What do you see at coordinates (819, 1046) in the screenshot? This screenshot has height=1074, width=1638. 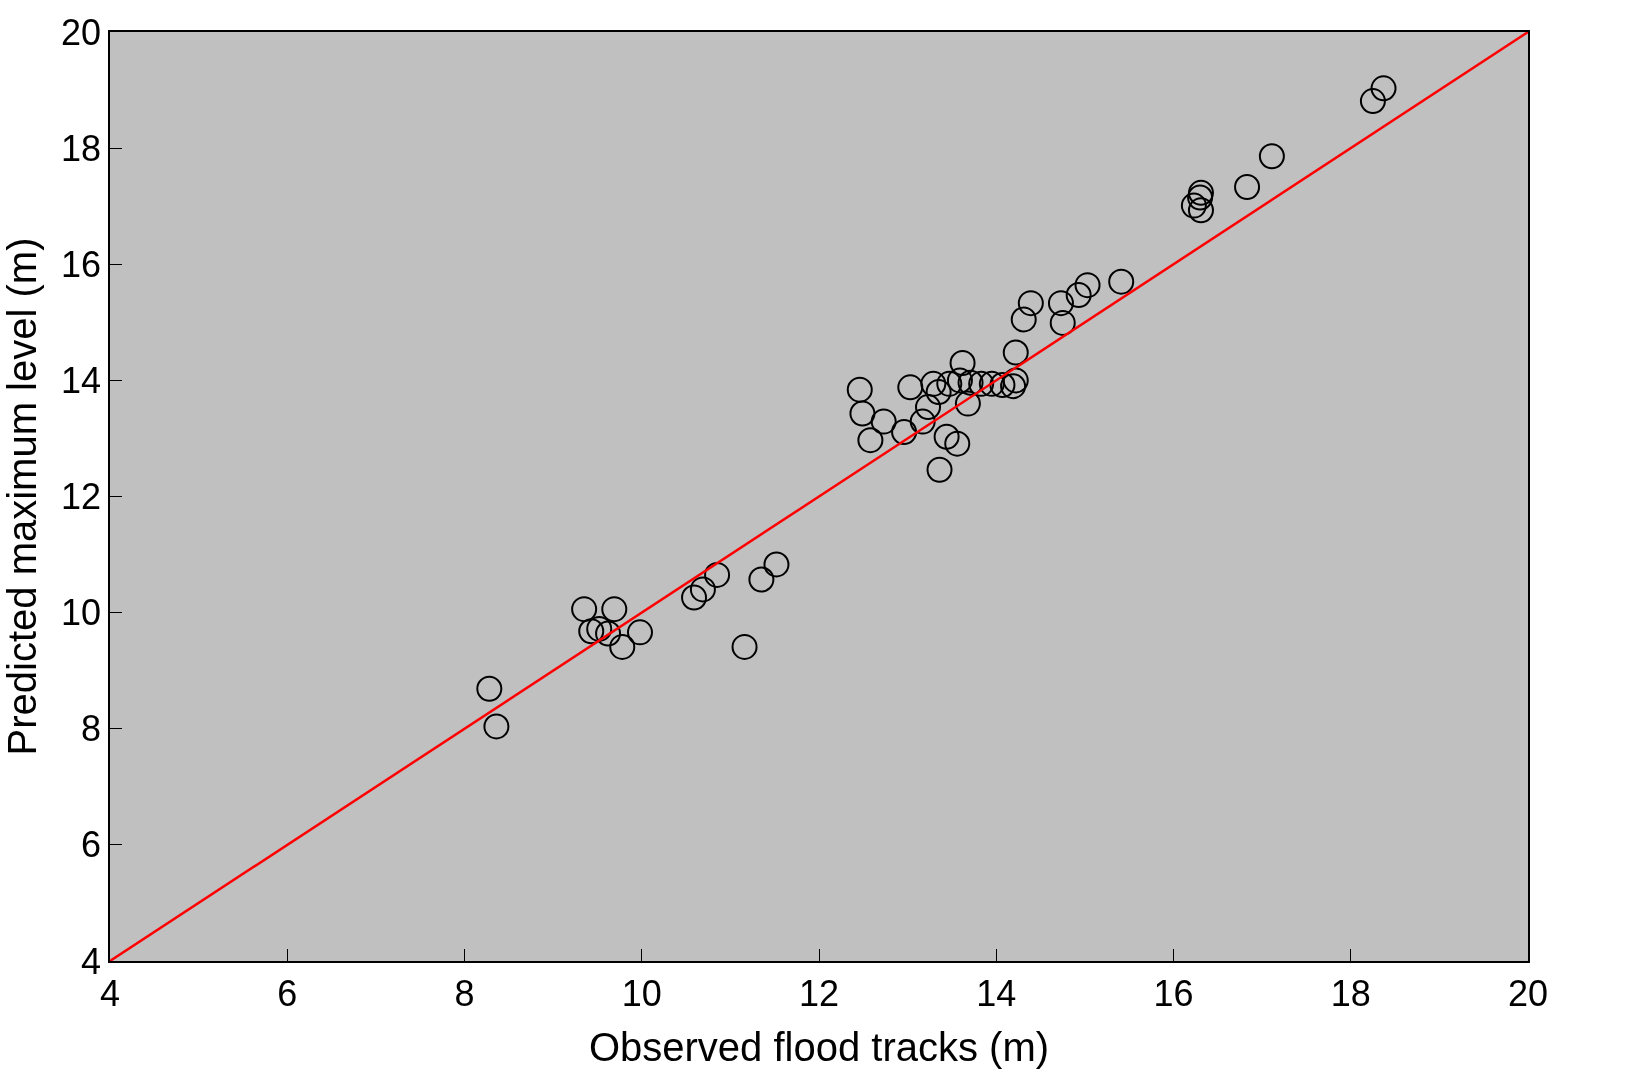 I see `x-axis-title: Observed flood tracks (m)` at bounding box center [819, 1046].